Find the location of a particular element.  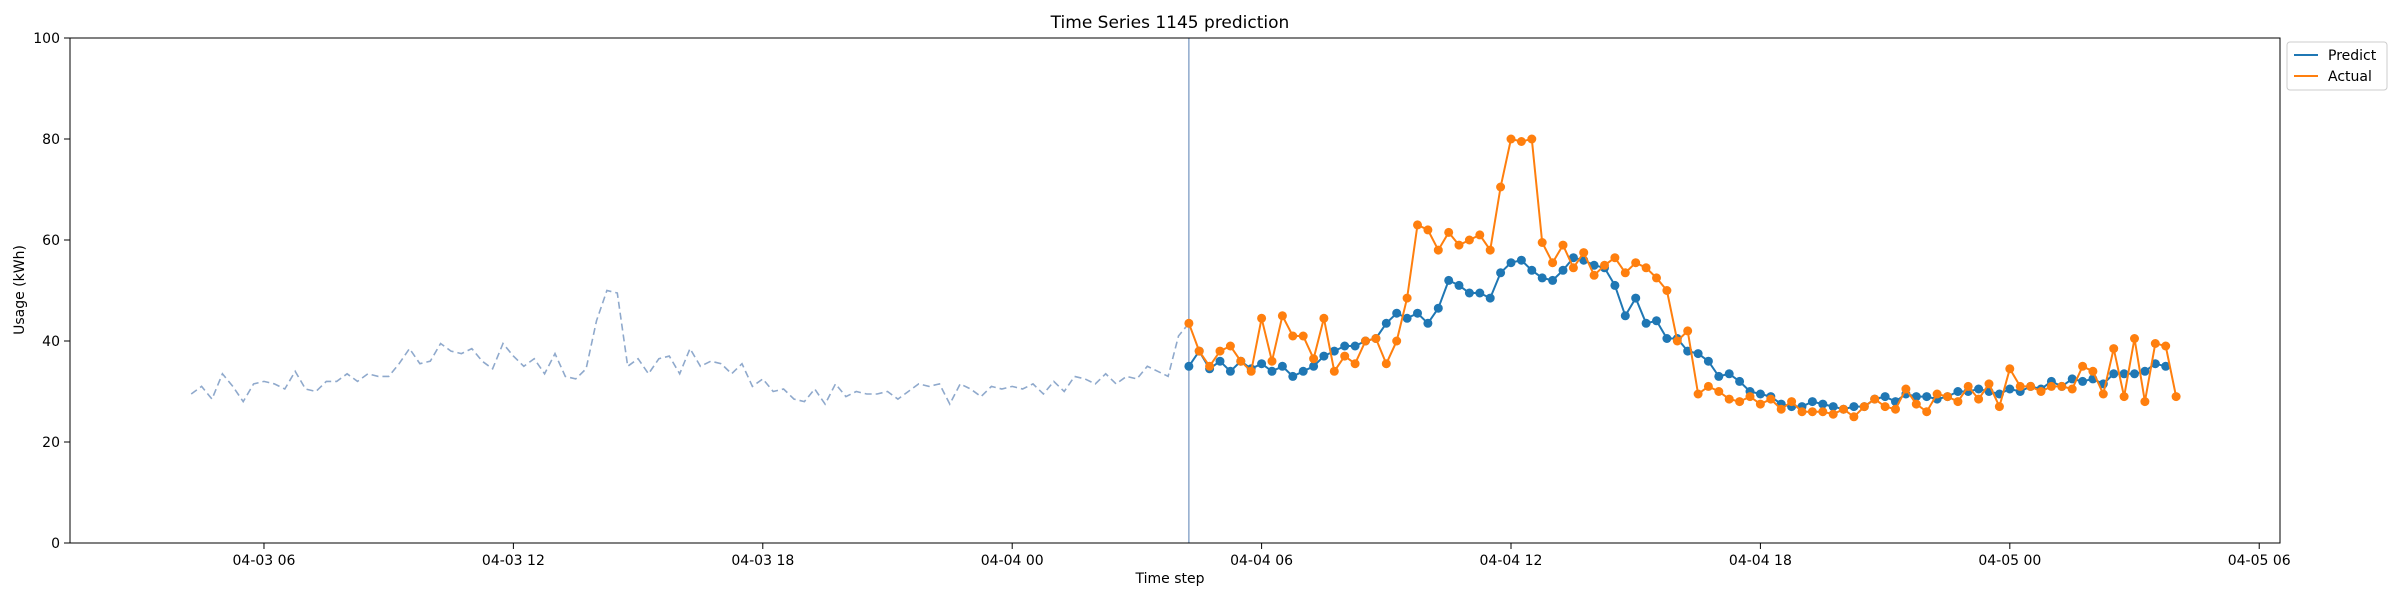

y-tick-label: 20 is located at coordinates (51, 443).